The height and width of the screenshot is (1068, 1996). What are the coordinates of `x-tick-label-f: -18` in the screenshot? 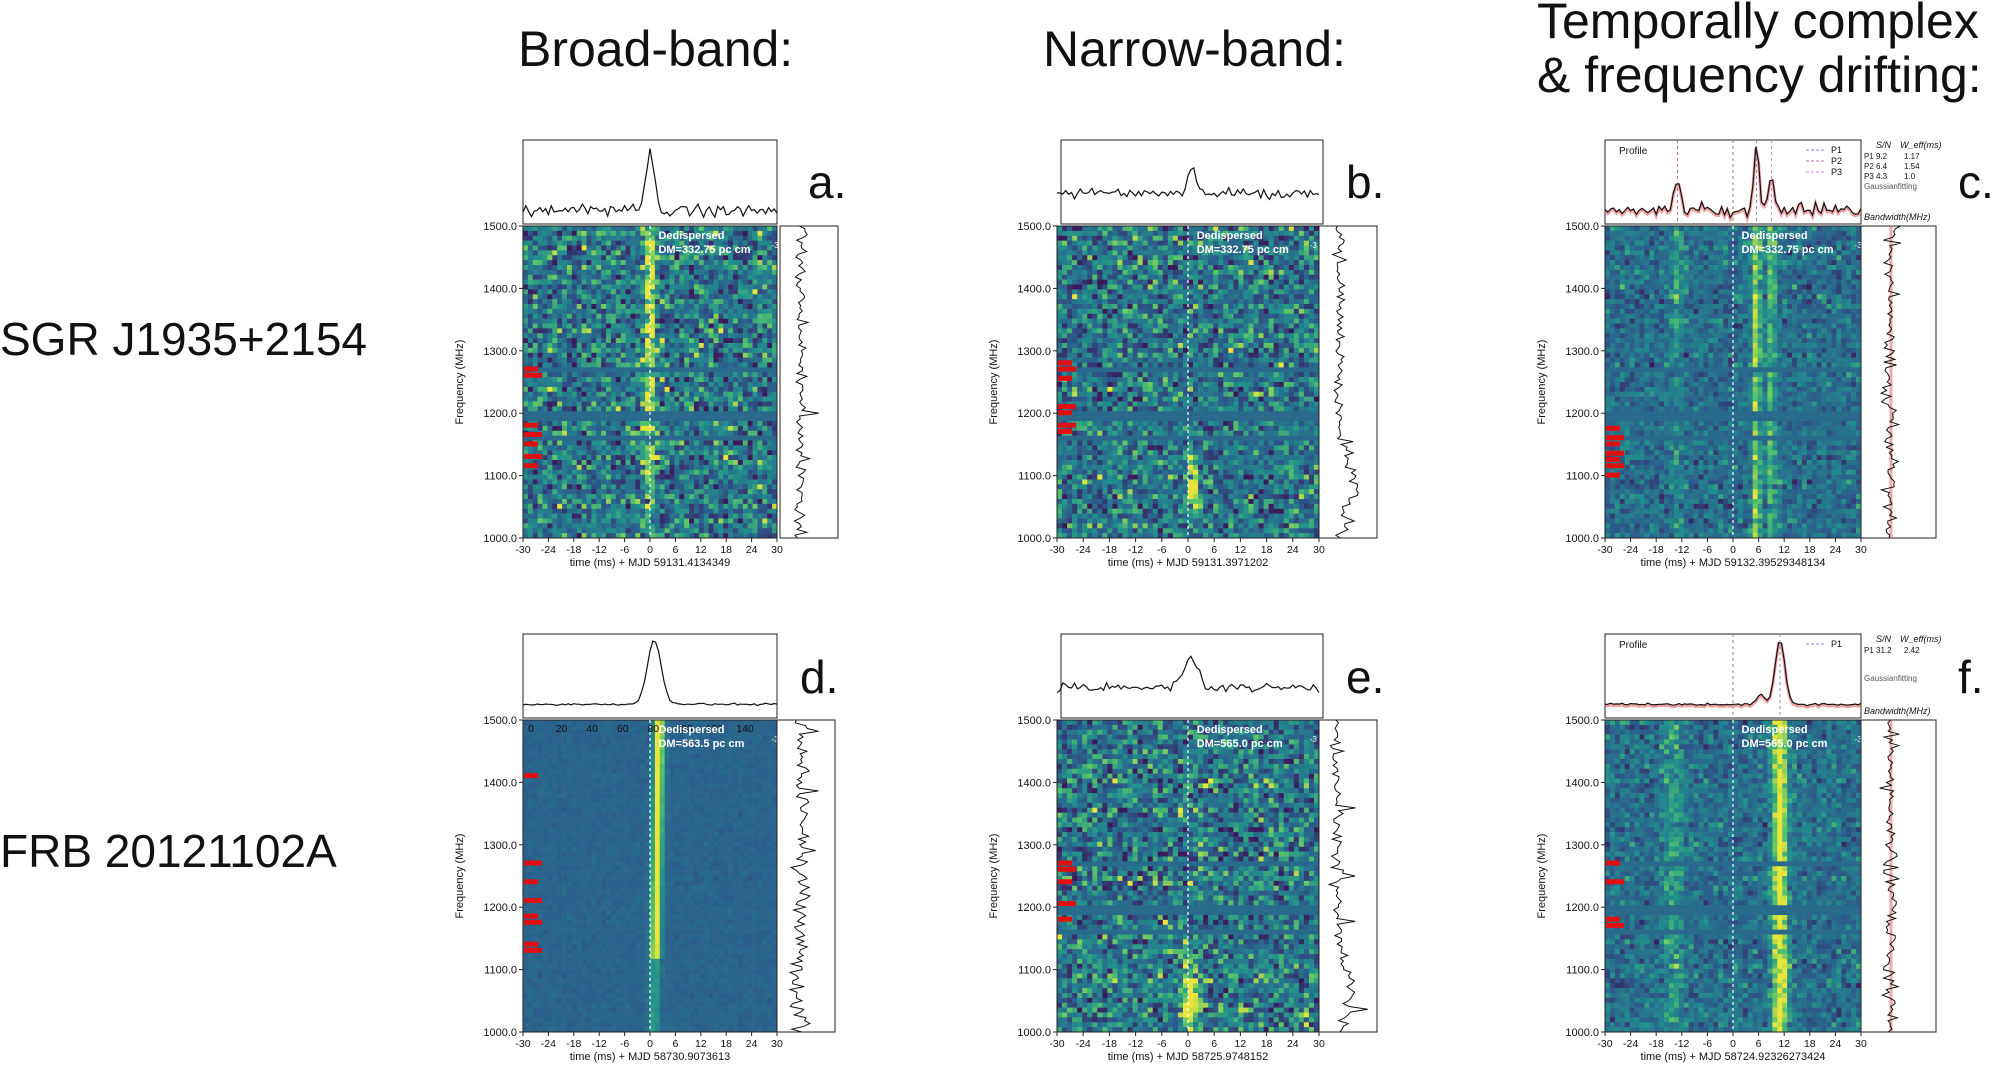 It's located at (1656, 1044).